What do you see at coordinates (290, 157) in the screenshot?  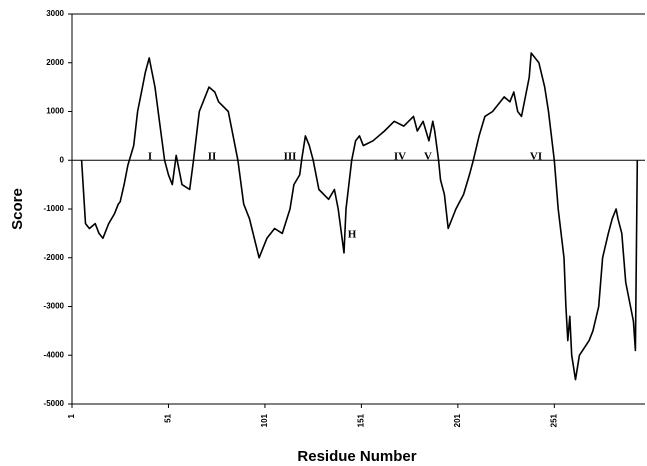 I see `annotation: III` at bounding box center [290, 157].